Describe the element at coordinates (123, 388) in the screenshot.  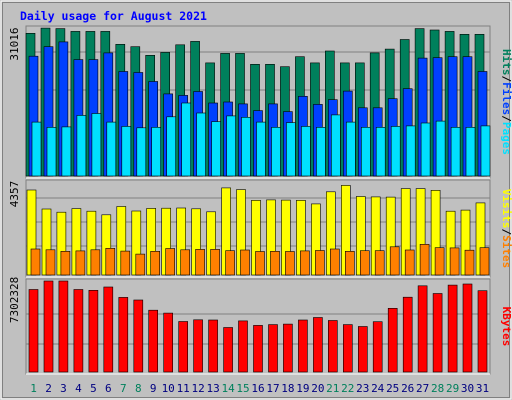
I see `x-tick-label-day-7: 7` at that location.